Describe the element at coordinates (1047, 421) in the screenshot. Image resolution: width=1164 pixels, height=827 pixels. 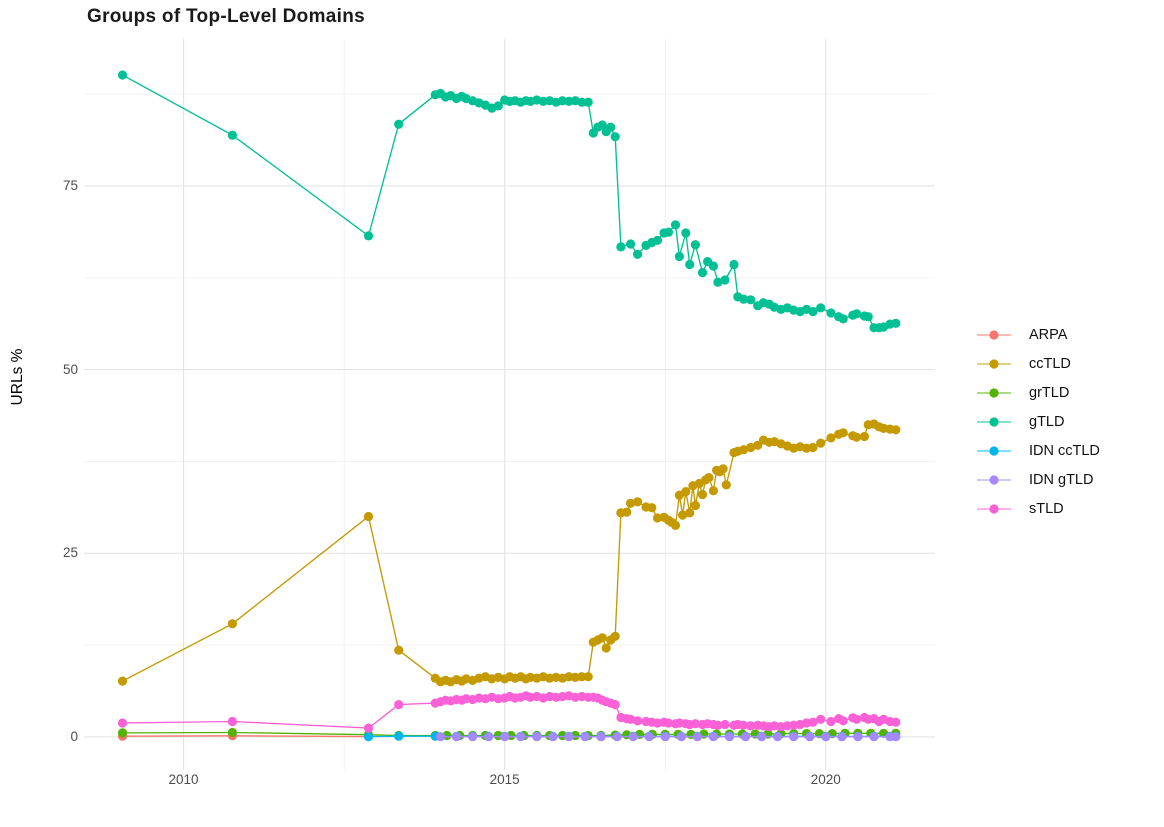
I see `legend-label: gTLD` at that location.